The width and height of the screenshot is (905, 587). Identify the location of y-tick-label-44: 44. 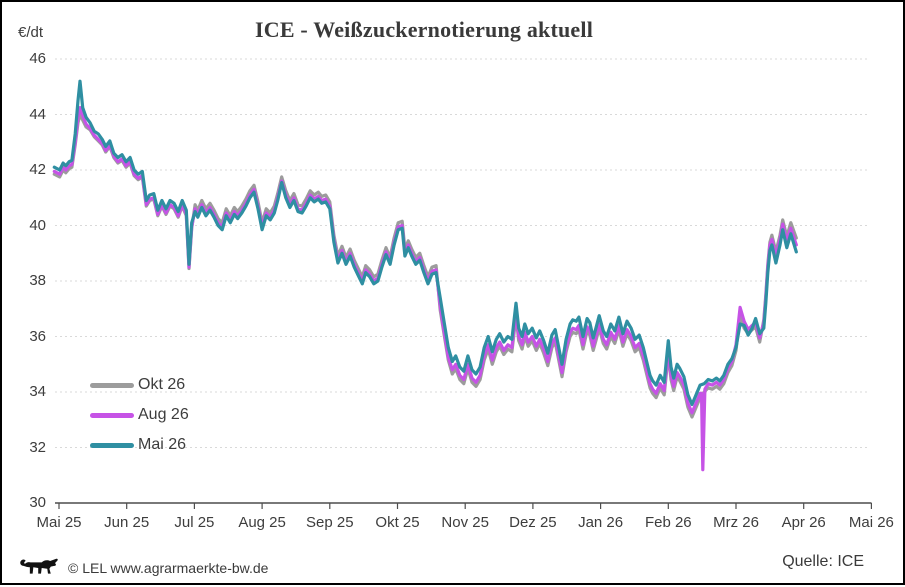
(37, 114).